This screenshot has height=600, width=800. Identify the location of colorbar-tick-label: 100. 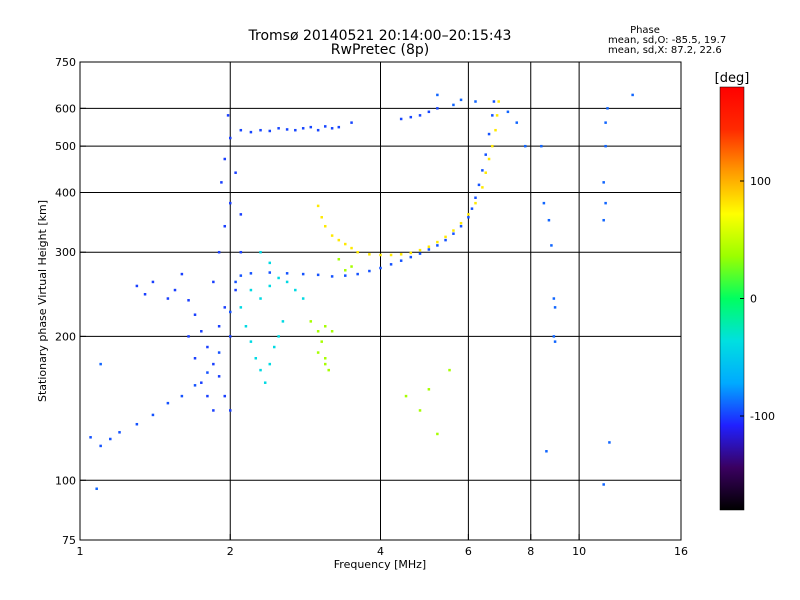
(760, 181).